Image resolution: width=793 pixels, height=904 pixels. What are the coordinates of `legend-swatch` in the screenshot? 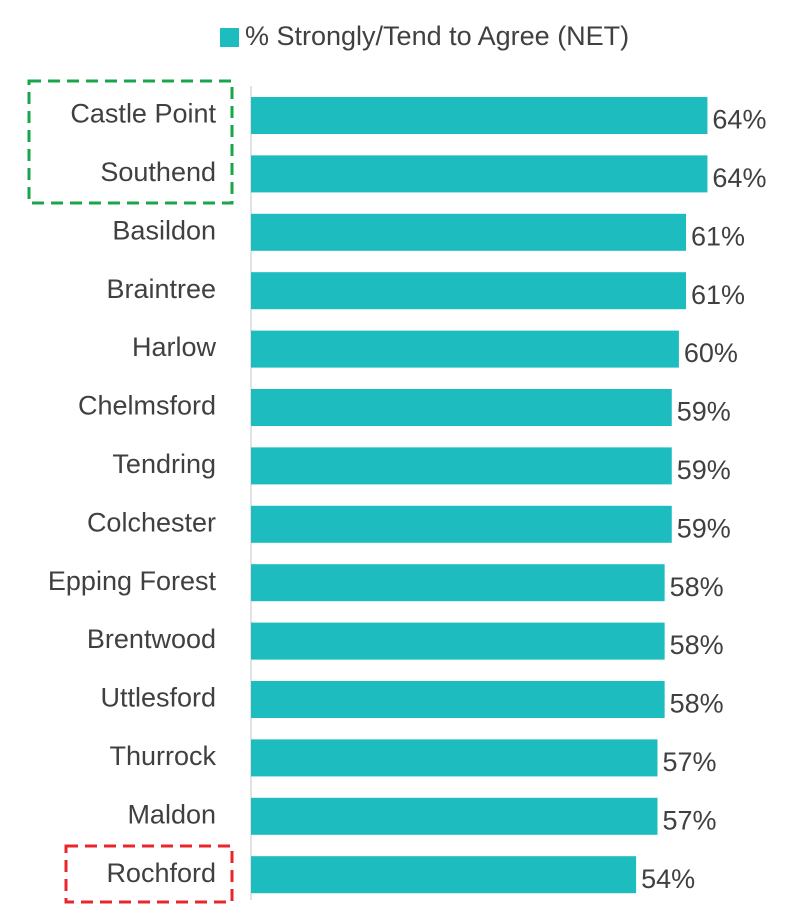 It's located at (229, 37).